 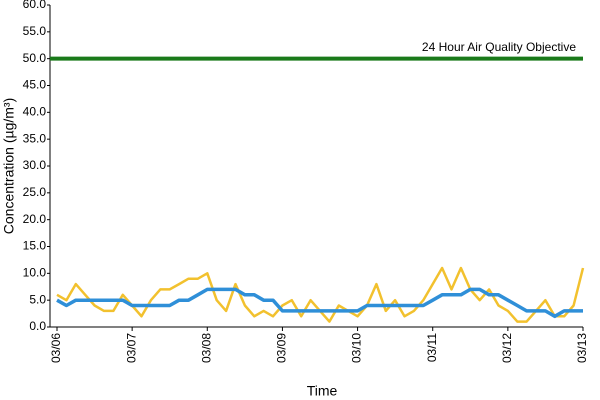 What do you see at coordinates (206, 348) in the screenshot?
I see `x-tick-label: 03/08` at bounding box center [206, 348].